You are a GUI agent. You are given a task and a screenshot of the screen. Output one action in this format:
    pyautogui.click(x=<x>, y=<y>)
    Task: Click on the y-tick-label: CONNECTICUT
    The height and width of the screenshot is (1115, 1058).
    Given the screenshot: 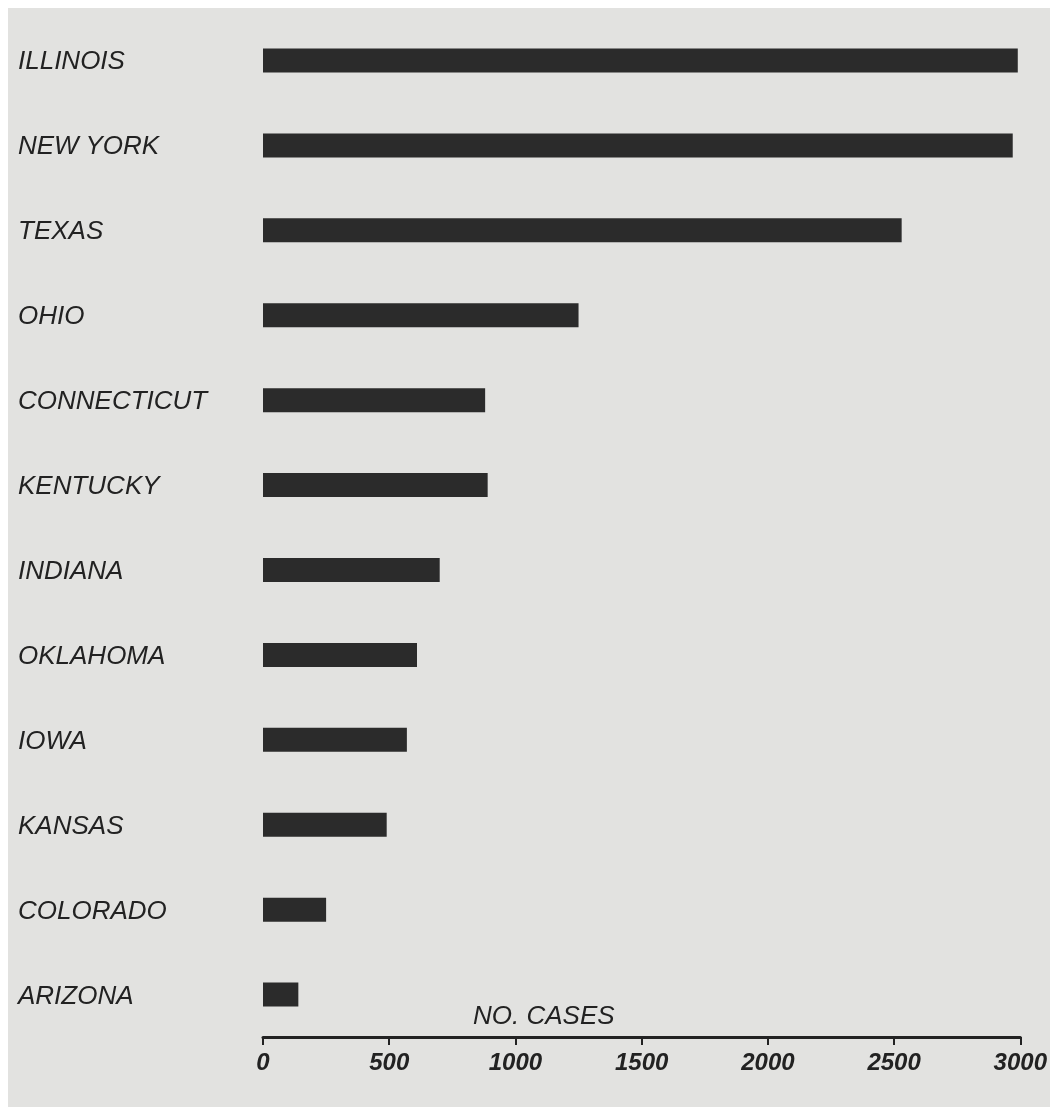 What is the action you would take?
    pyautogui.click(x=114, y=400)
    